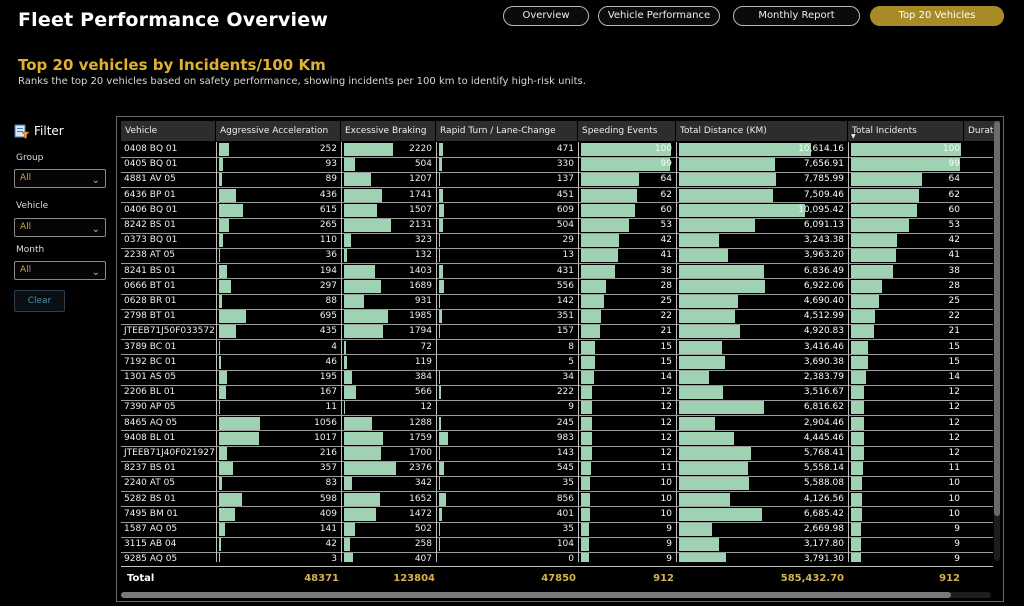 The image size is (1024, 606). I want to click on table-row: 8465 AQ 05 1056 1288 245 12 2,904.46 12, so click(557, 423).